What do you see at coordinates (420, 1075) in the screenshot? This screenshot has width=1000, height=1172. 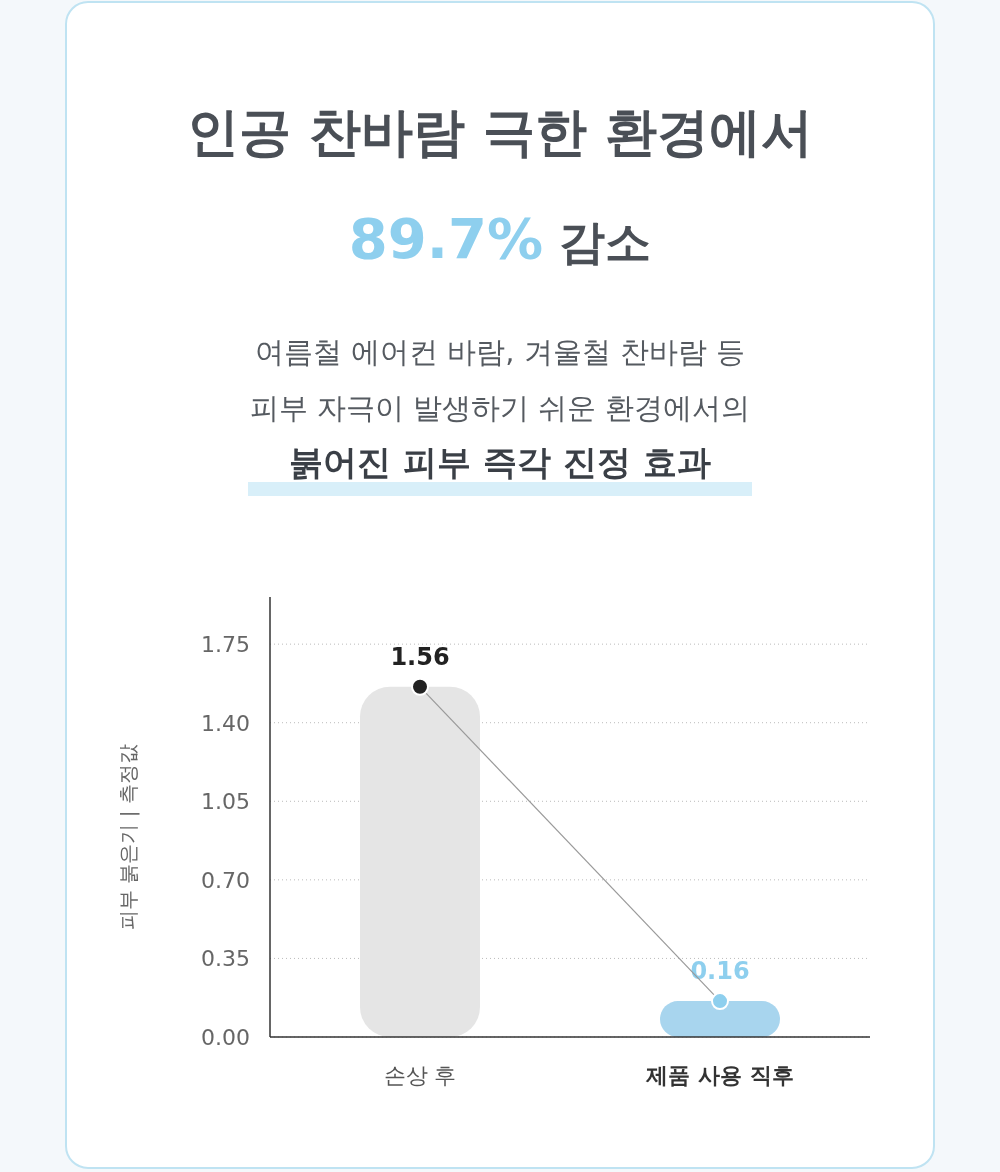 I see `x-tick-label: 손상 후` at bounding box center [420, 1075].